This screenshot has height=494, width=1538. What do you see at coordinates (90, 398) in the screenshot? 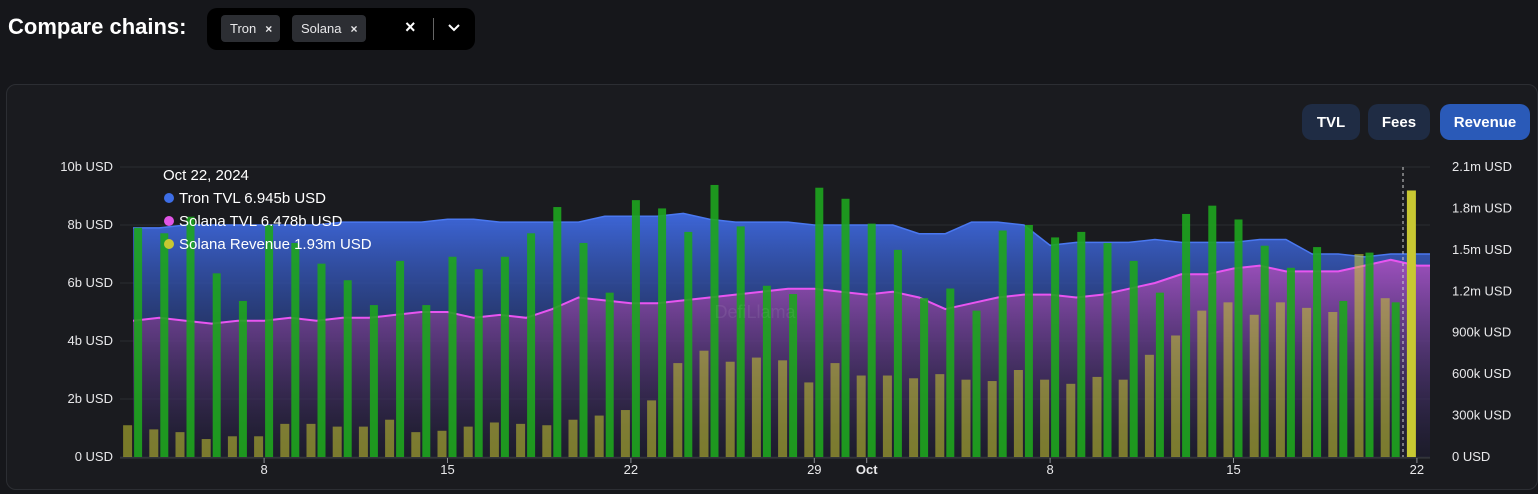
I see `y-left-tick-label: 2b USD` at bounding box center [90, 398].